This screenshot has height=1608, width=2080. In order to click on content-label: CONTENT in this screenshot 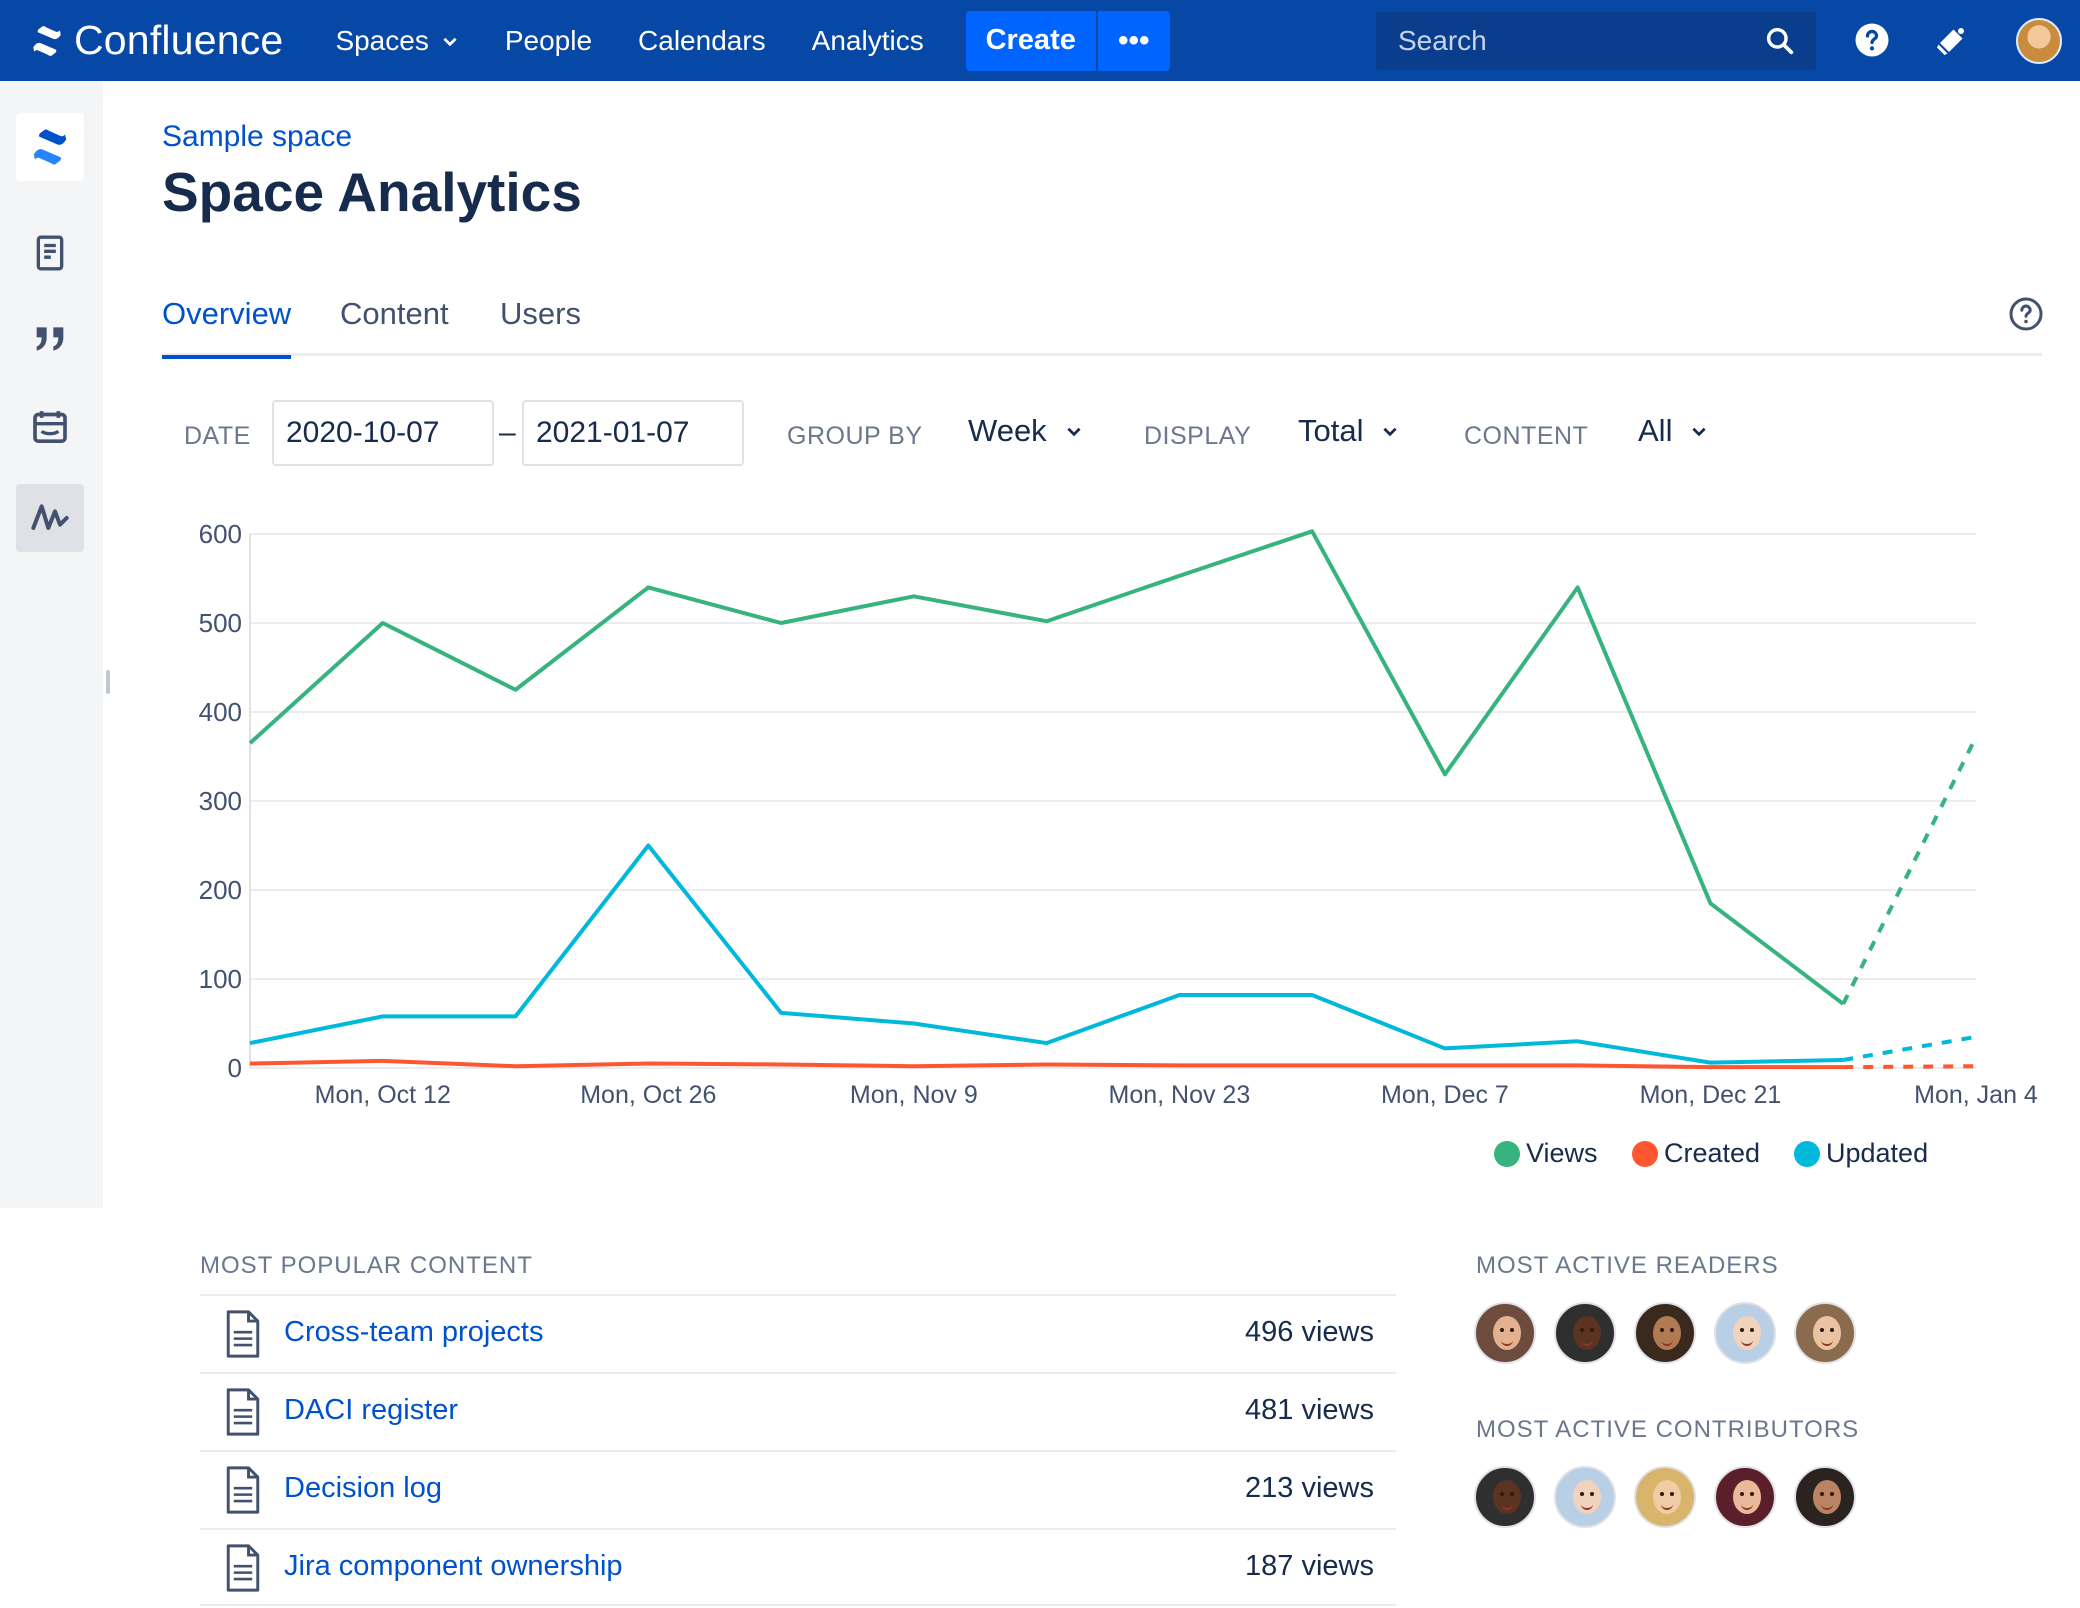, I will do `click(1526, 436)`.